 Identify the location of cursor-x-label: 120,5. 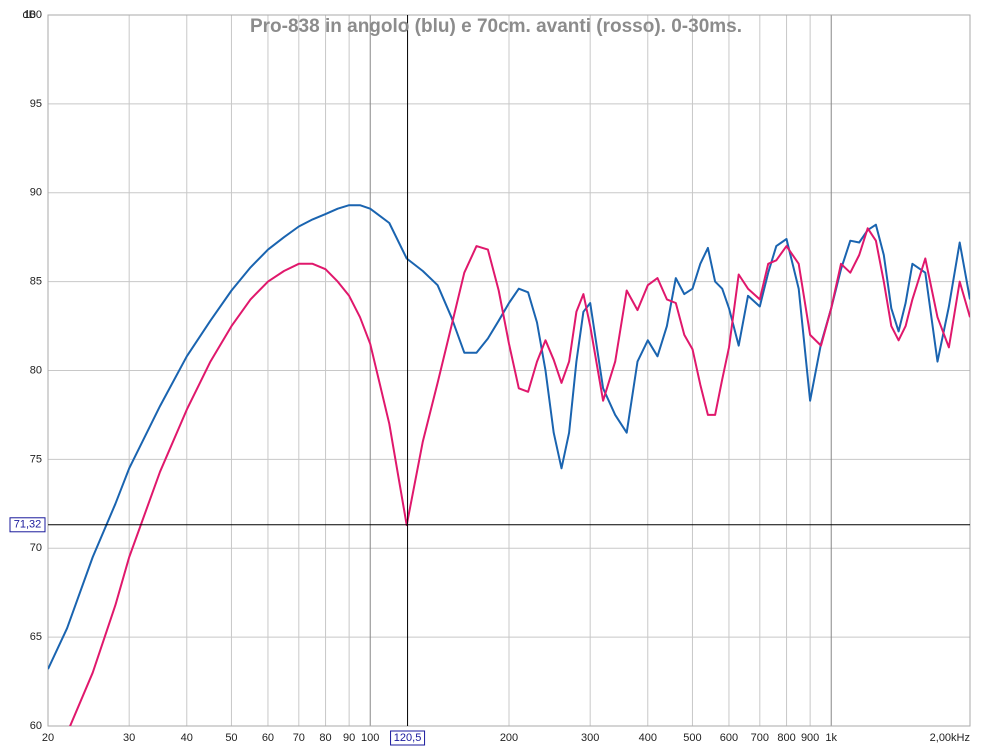
(408, 738).